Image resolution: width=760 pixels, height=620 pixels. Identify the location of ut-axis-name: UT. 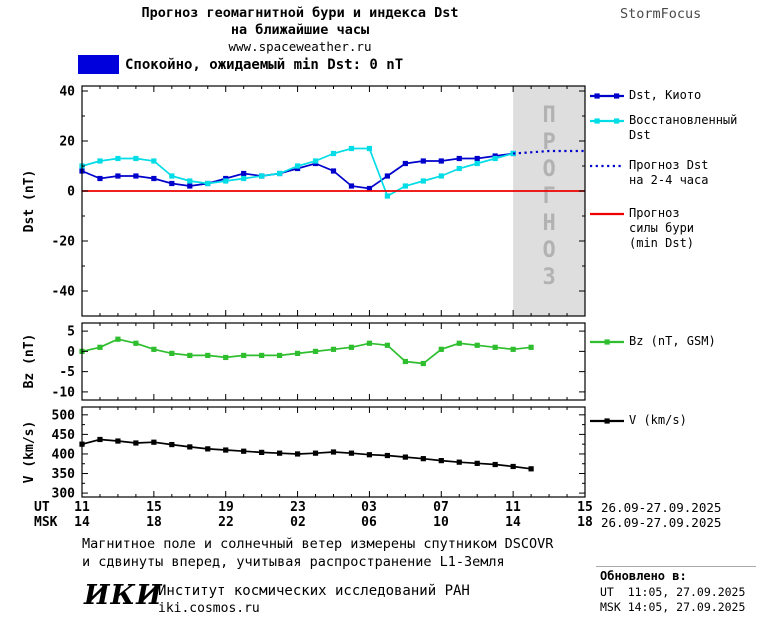
(42, 507).